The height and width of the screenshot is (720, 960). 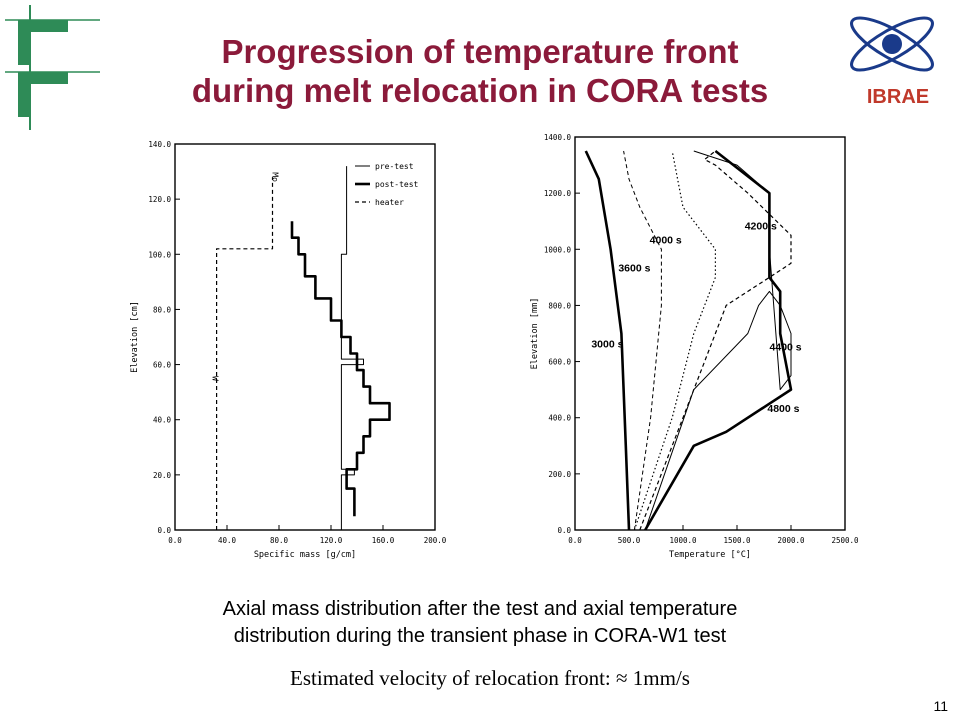 I want to click on series-post-test-line, so click(x=340, y=369).